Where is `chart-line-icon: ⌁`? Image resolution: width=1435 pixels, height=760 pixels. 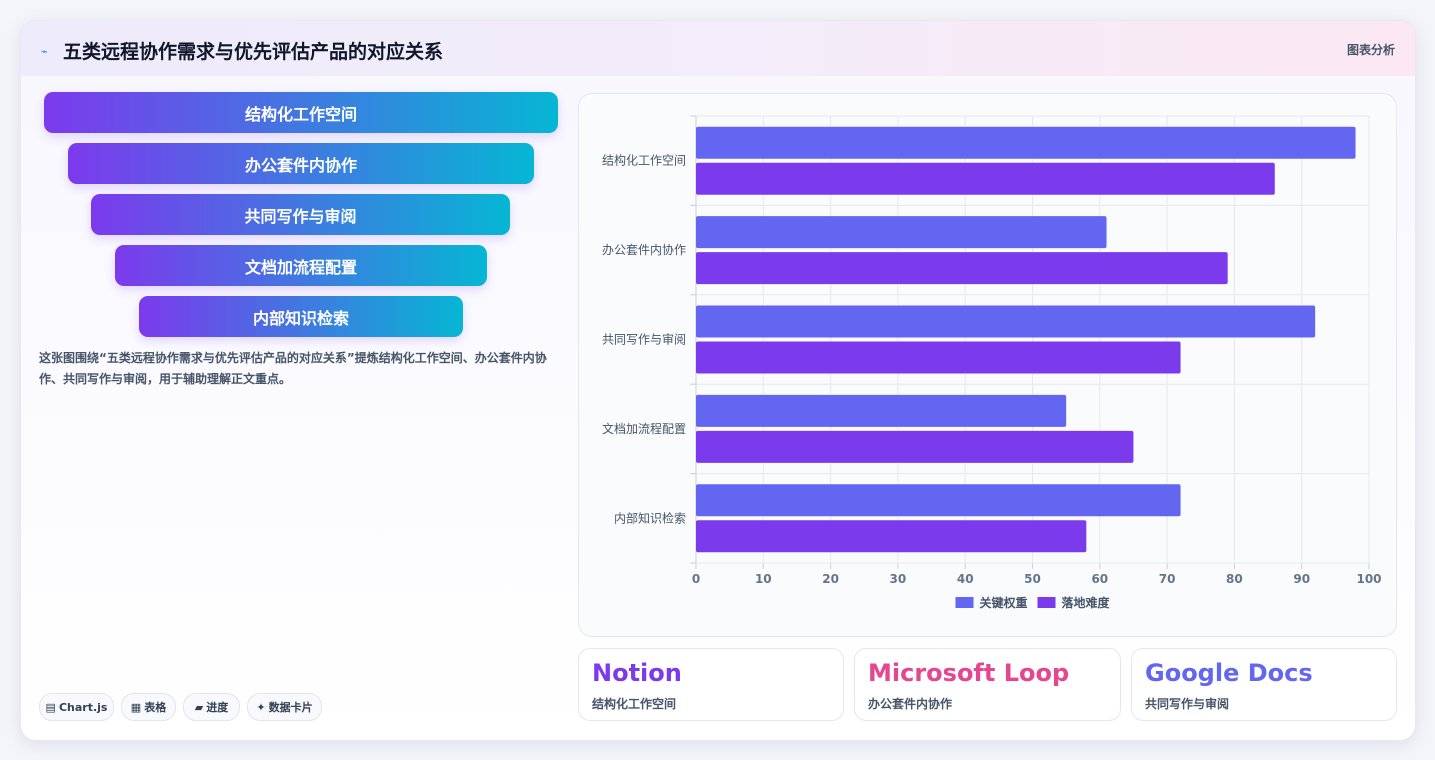 chart-line-icon: ⌁ is located at coordinates (44, 51).